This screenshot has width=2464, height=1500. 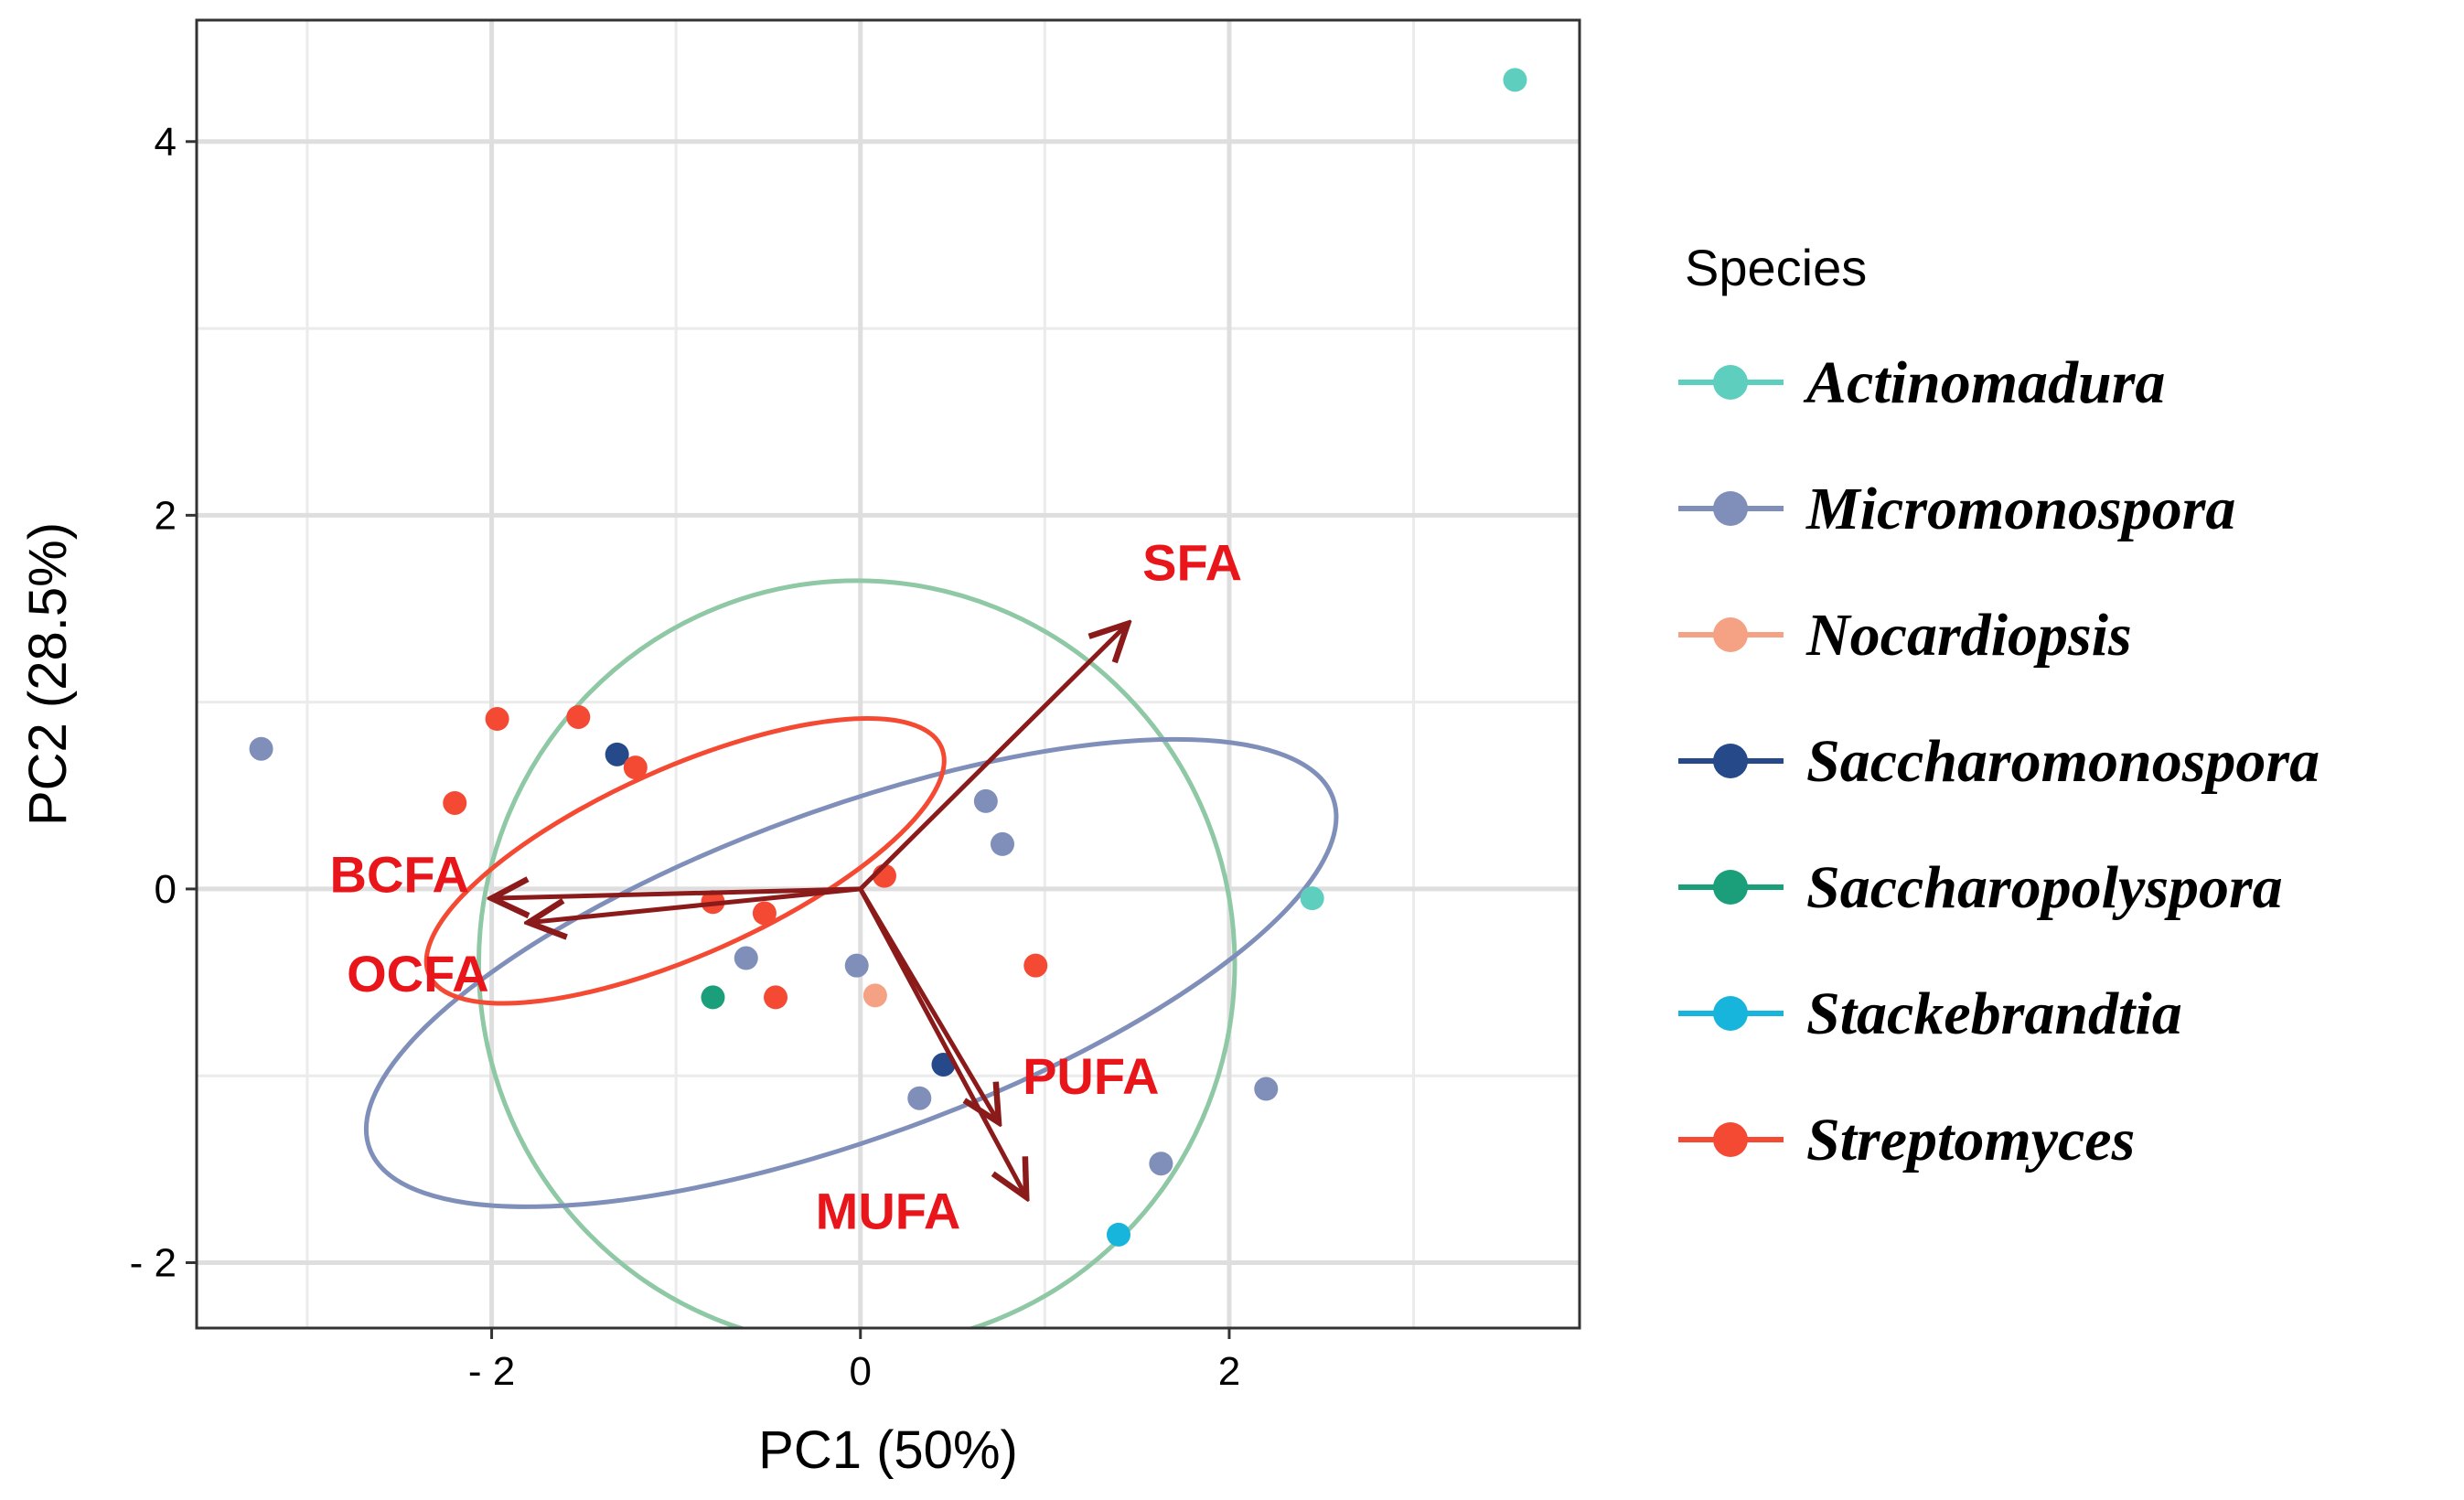 I want to click on loading-label-ocfa: OCFA, so click(x=418, y=973).